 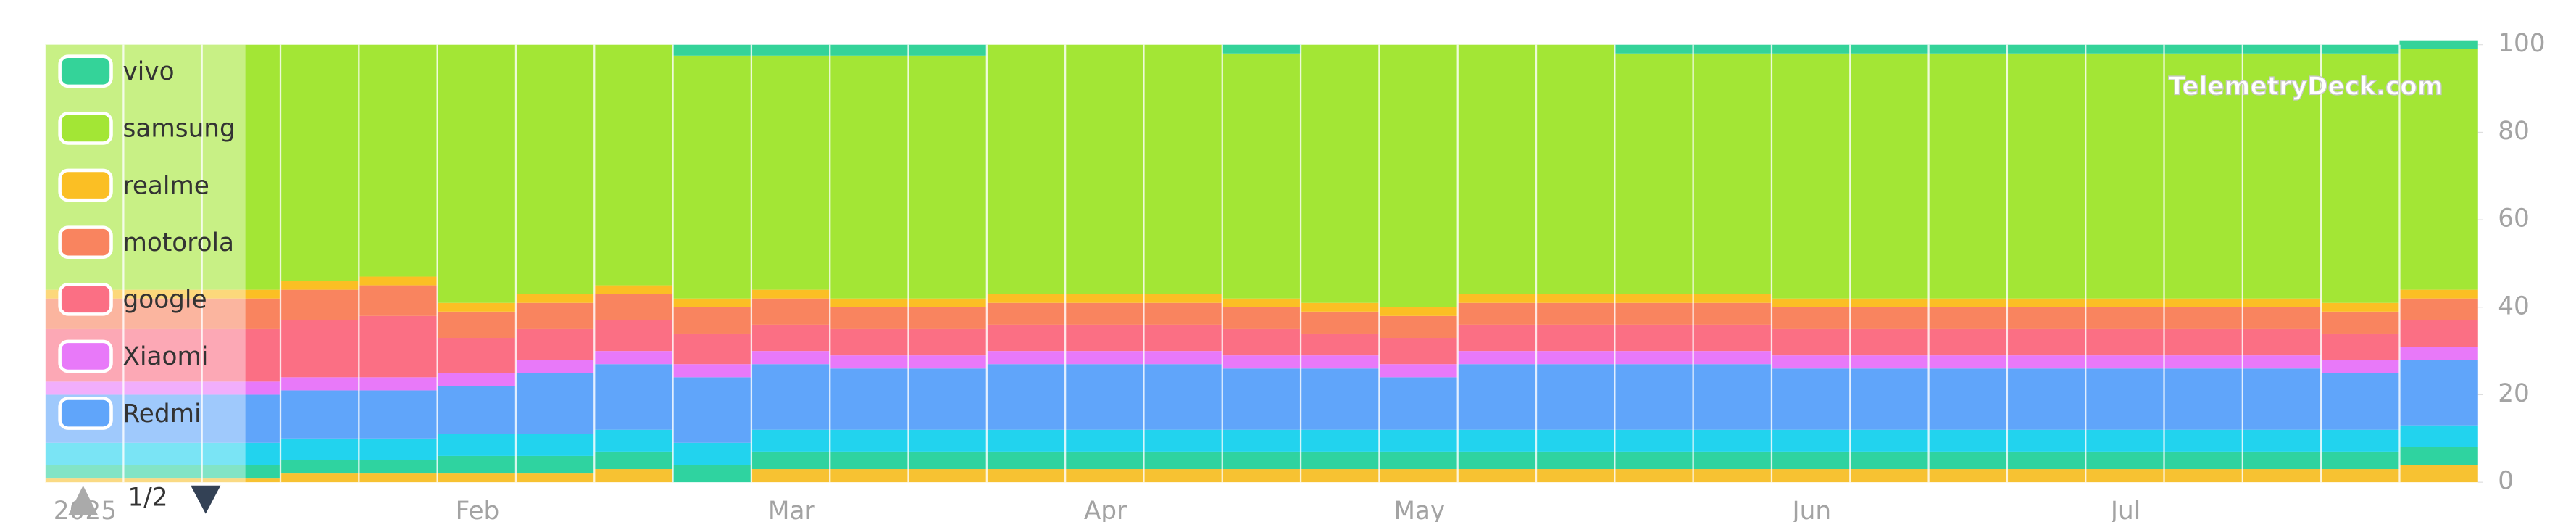 What do you see at coordinates (83, 500) in the screenshot?
I see `legend-prev` at bounding box center [83, 500].